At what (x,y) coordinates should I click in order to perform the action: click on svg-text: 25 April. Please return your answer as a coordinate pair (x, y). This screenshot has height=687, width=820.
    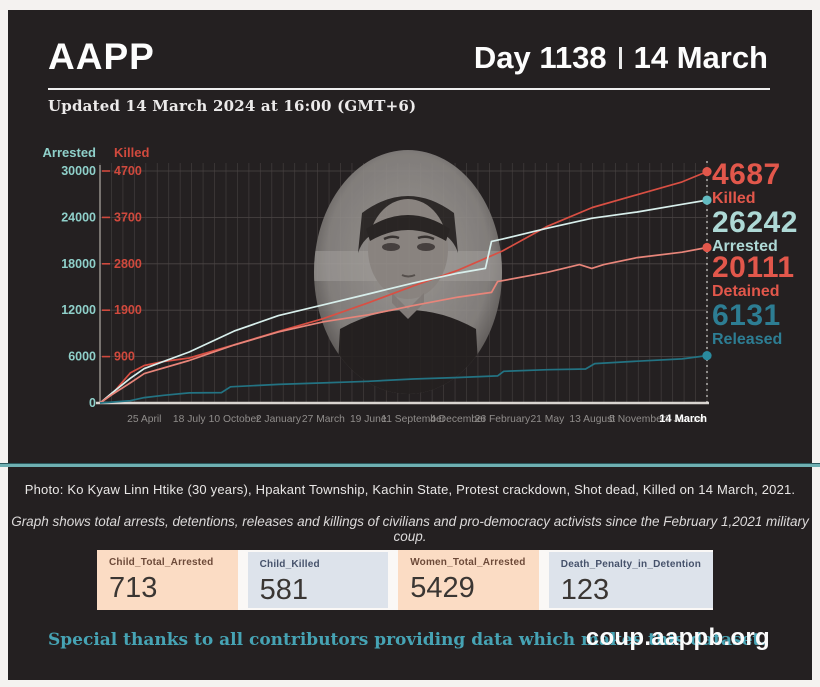
    Looking at the image, I should click on (144, 419).